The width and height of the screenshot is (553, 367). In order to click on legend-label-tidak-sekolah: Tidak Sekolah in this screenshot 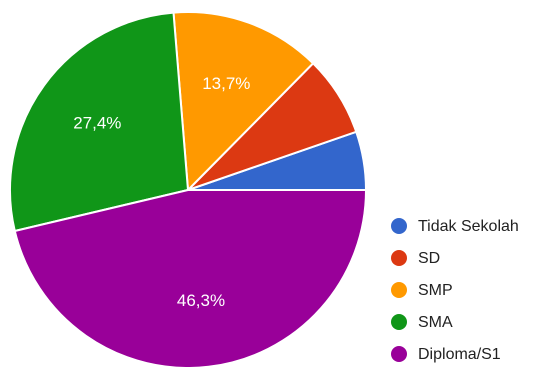, I will do `click(468, 226)`.